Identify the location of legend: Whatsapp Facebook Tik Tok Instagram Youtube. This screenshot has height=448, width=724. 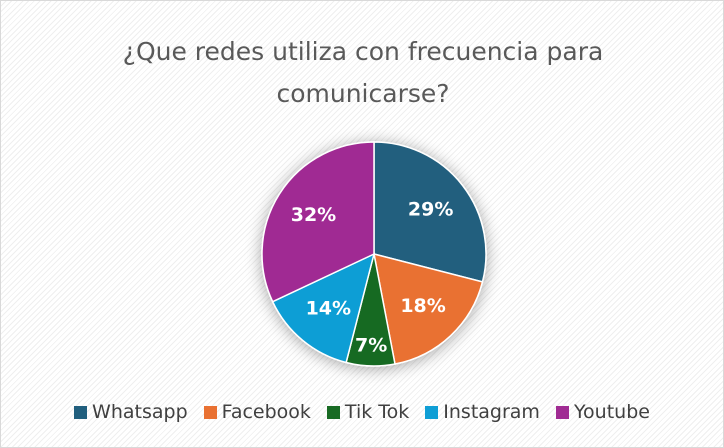
(362, 412).